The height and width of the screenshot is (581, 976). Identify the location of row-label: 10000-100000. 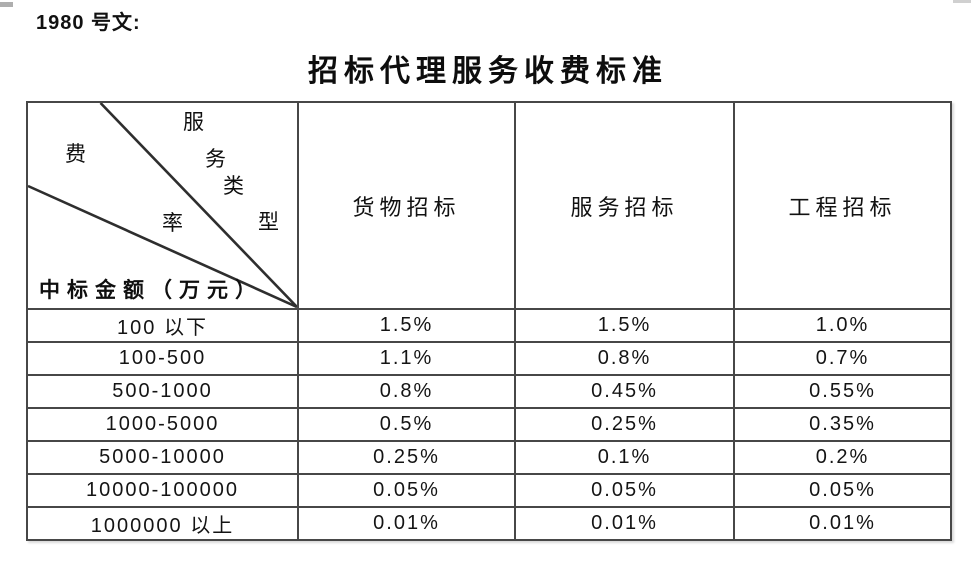
(162, 490).